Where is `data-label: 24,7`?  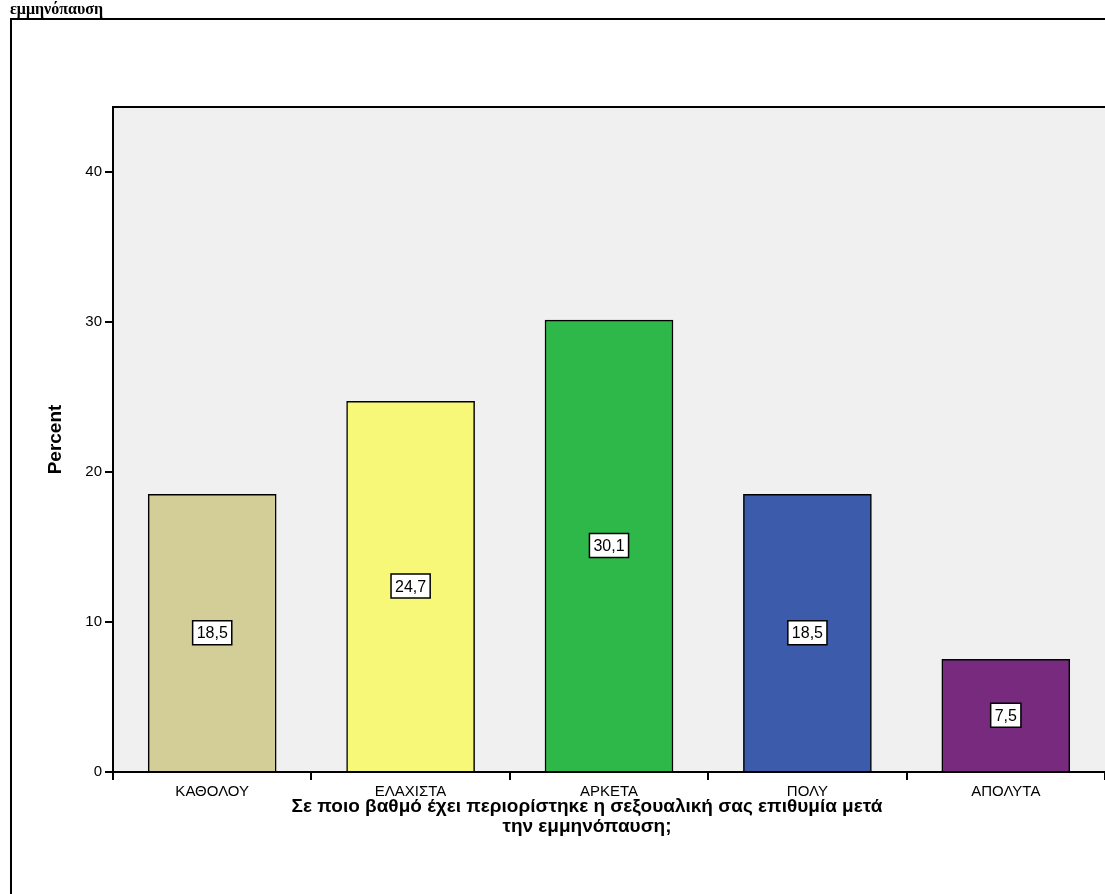 data-label: 24,7 is located at coordinates (411, 586).